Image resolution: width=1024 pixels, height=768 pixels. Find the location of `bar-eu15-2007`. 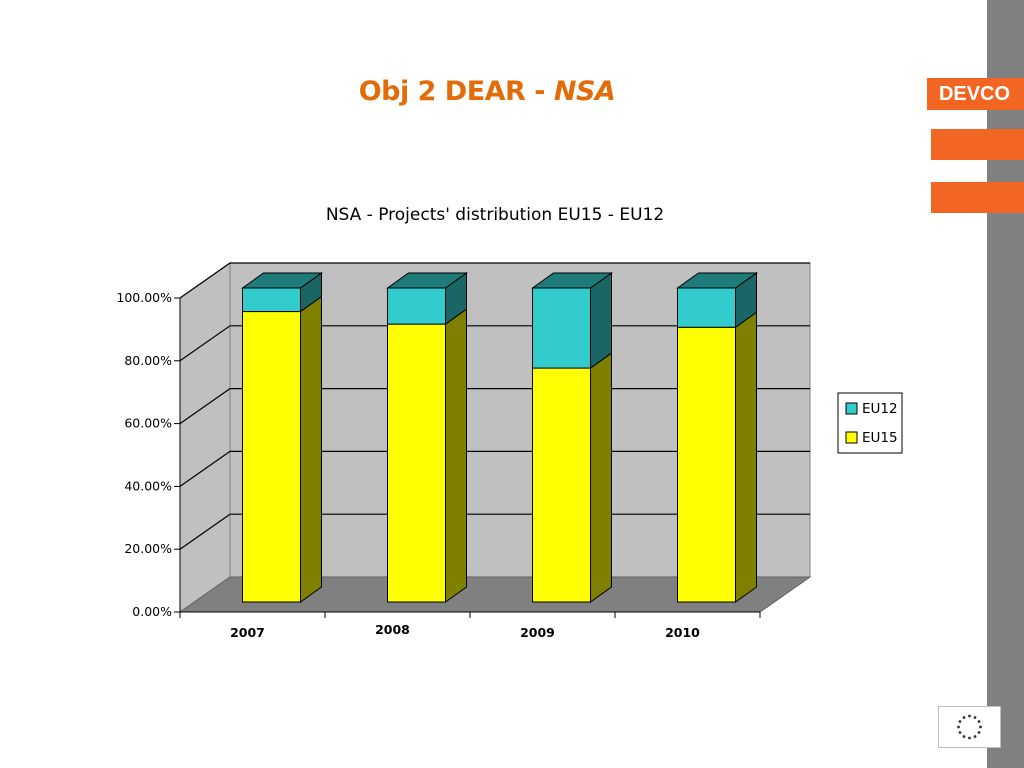

bar-eu15-2007 is located at coordinates (271, 457).